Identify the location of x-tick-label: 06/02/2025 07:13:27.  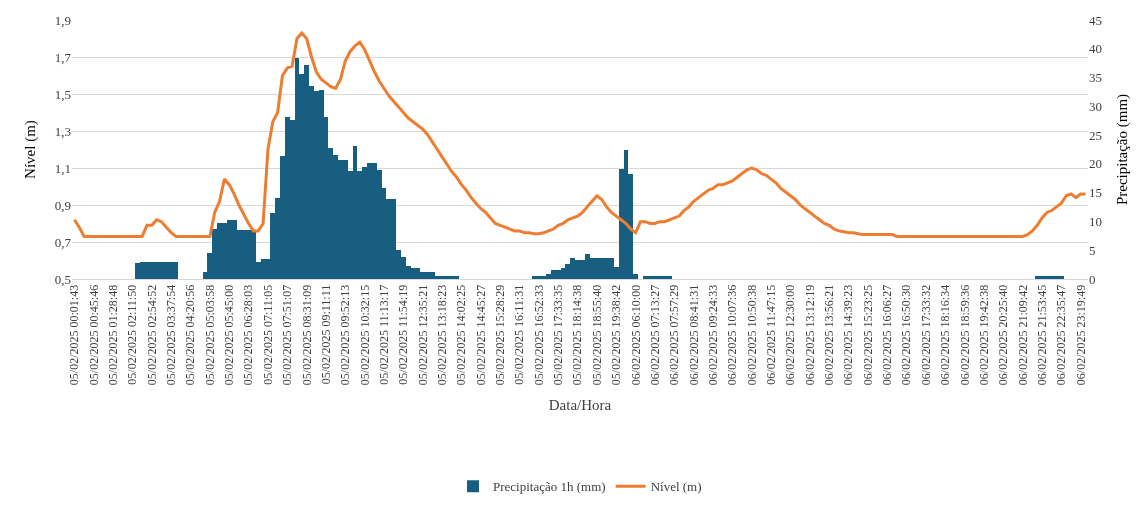
(654, 335).